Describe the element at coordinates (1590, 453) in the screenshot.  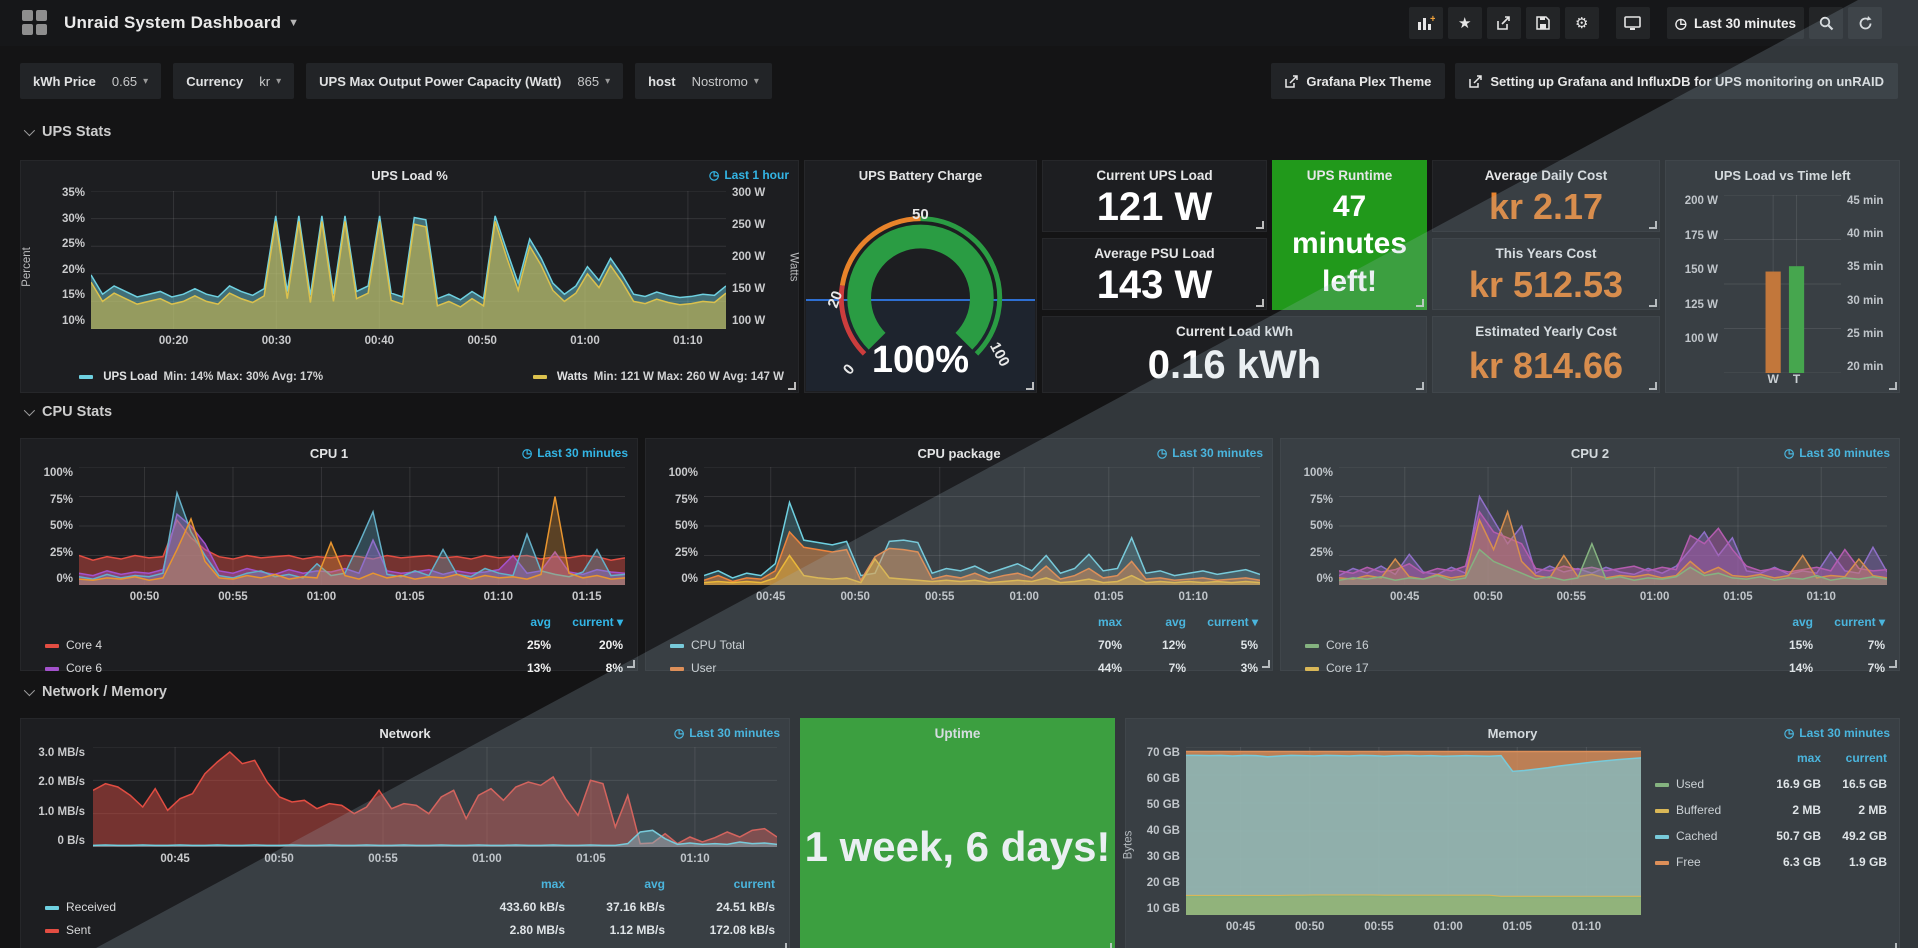
I see `panel-title: CPU 2` at that location.